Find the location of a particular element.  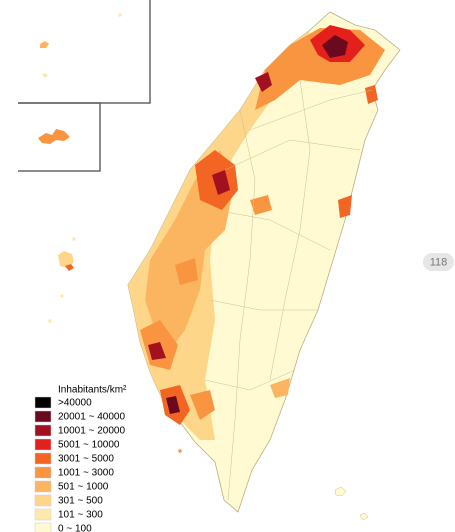

legend-label: 10001 ~ 20000 is located at coordinates (91, 431).